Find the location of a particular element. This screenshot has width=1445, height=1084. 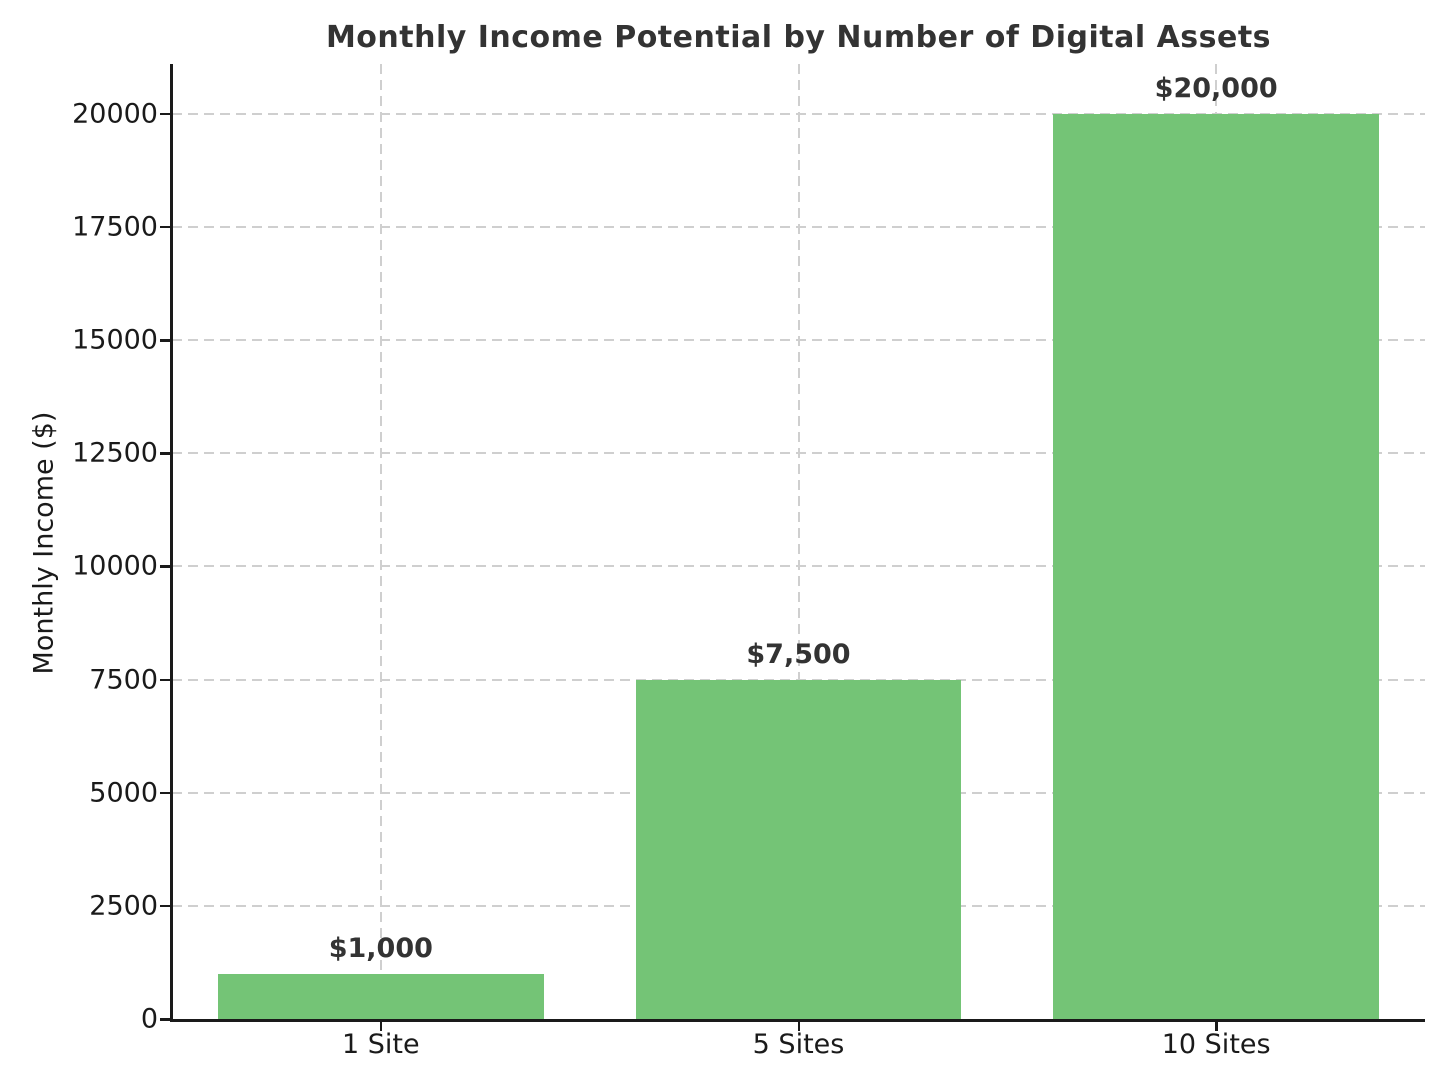

y-tick-label: 15000 is located at coordinates (115, 340).